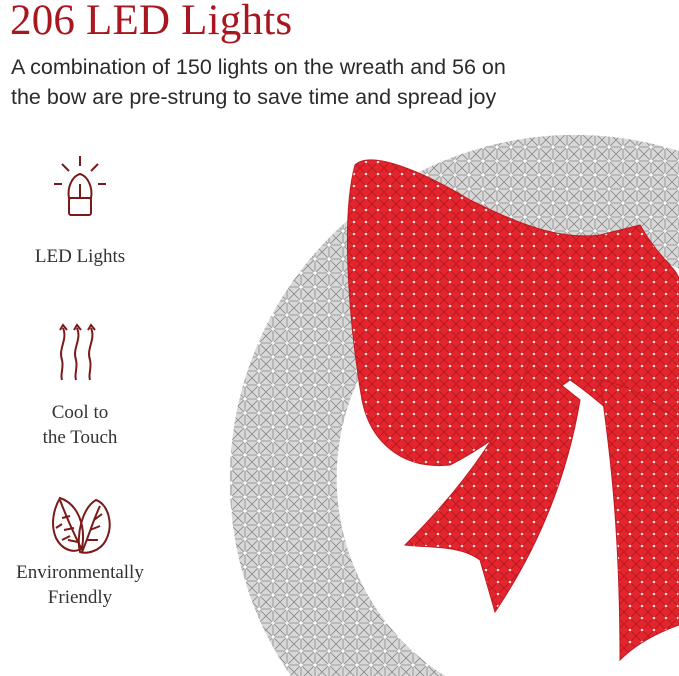 Image resolution: width=679 pixels, height=676 pixels. What do you see at coordinates (80, 386) in the screenshot?
I see `feature-cool-to-touch: Cool to the Touch` at bounding box center [80, 386].